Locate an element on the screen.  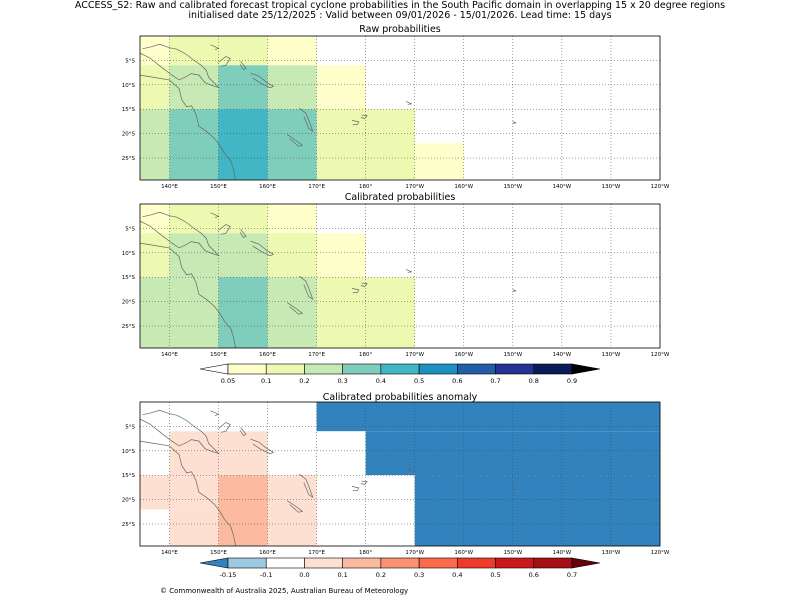
colorbar-tick-label: 0.2 is located at coordinates (381, 575).